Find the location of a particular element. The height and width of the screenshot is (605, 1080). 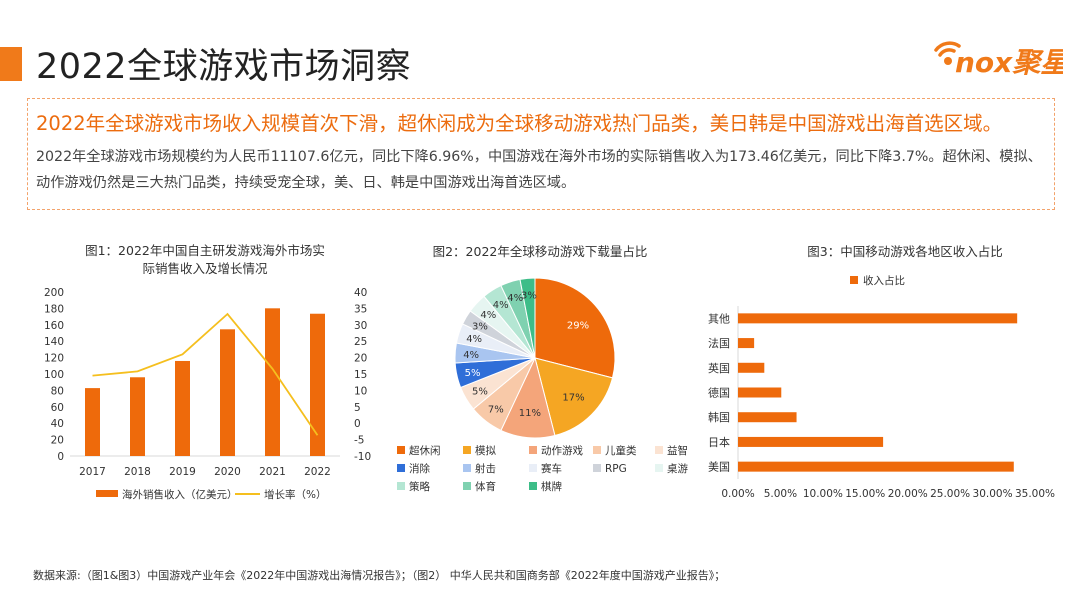

chart1-legend-line-label: 增长率（%） is located at coordinates (295, 494).